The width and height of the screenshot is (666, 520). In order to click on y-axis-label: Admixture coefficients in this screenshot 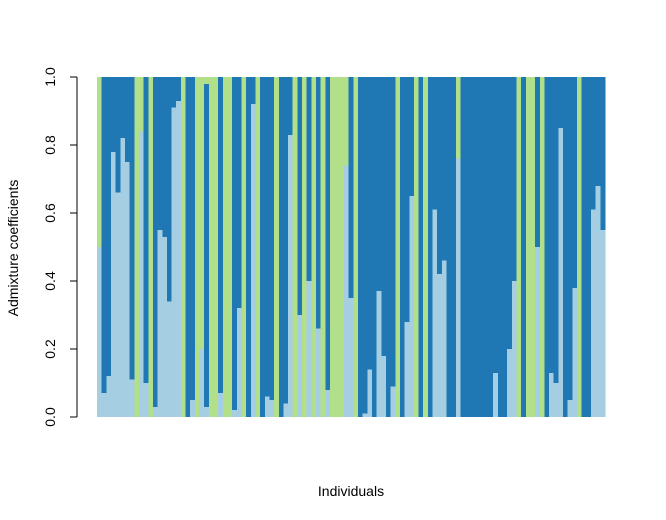, I will do `click(13, 248)`.